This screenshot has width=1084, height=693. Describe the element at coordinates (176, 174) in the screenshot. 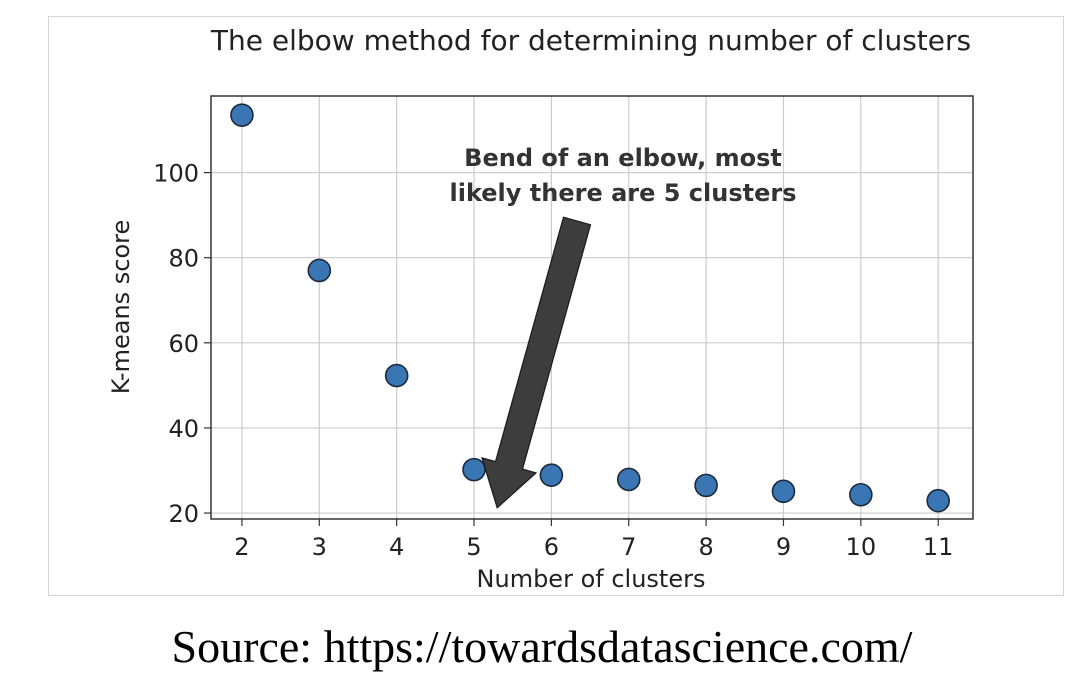

I see `y-tick-label: 100` at that location.